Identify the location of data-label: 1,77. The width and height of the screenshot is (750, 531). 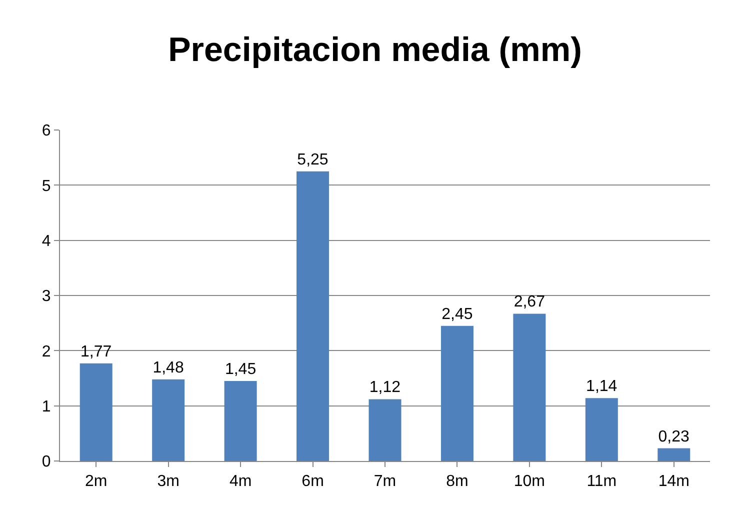
(96, 351).